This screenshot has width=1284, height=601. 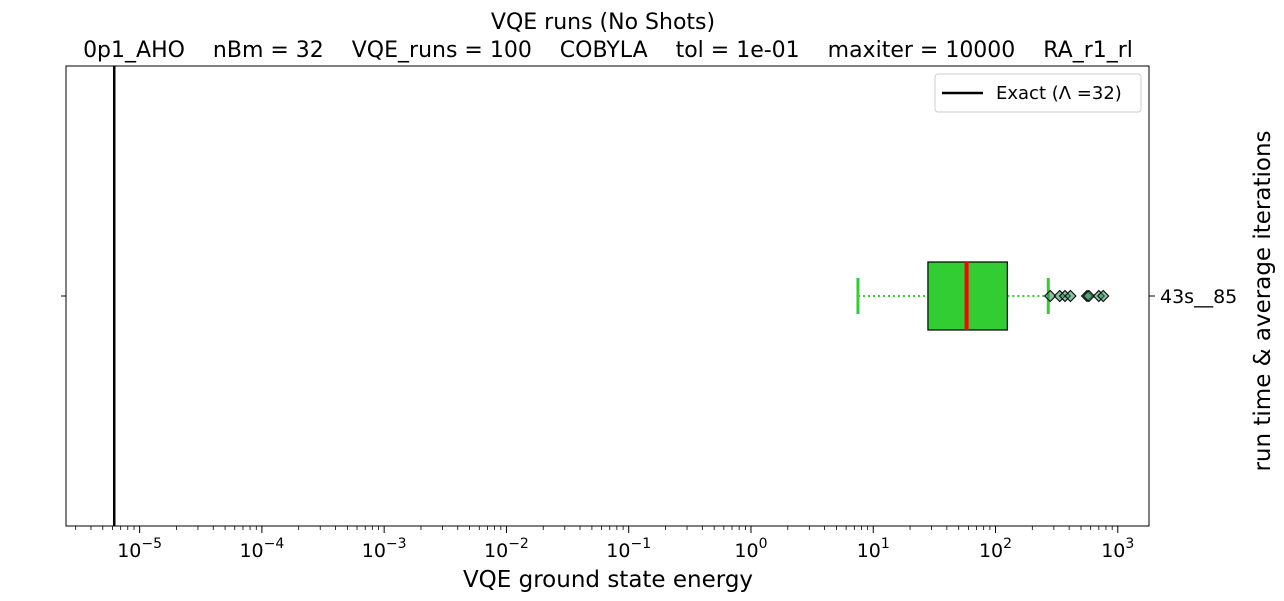 I want to click on x-tick-label: 10⁻³, so click(x=384, y=549).